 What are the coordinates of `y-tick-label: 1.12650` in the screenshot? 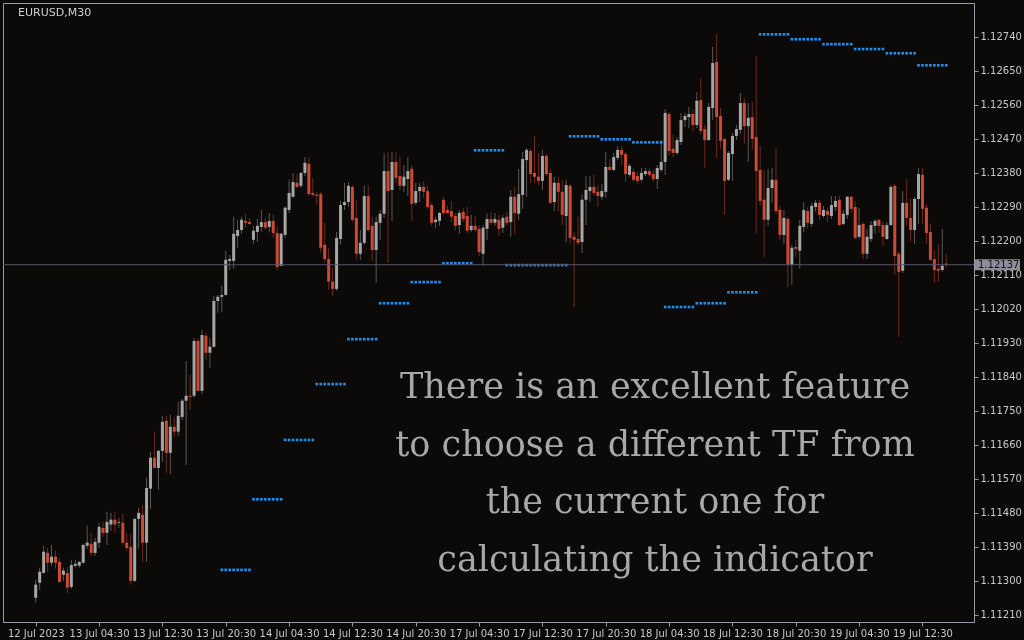 It's located at (1001, 71).